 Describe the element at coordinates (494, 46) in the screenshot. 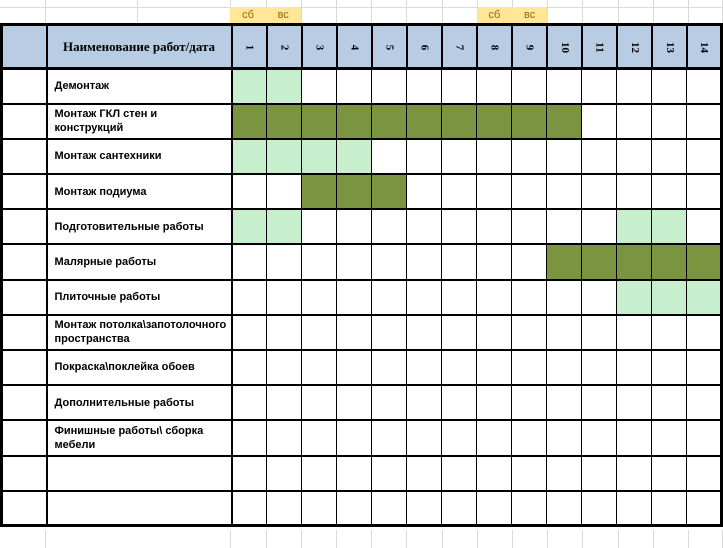

I see `day-header-8: 8` at that location.